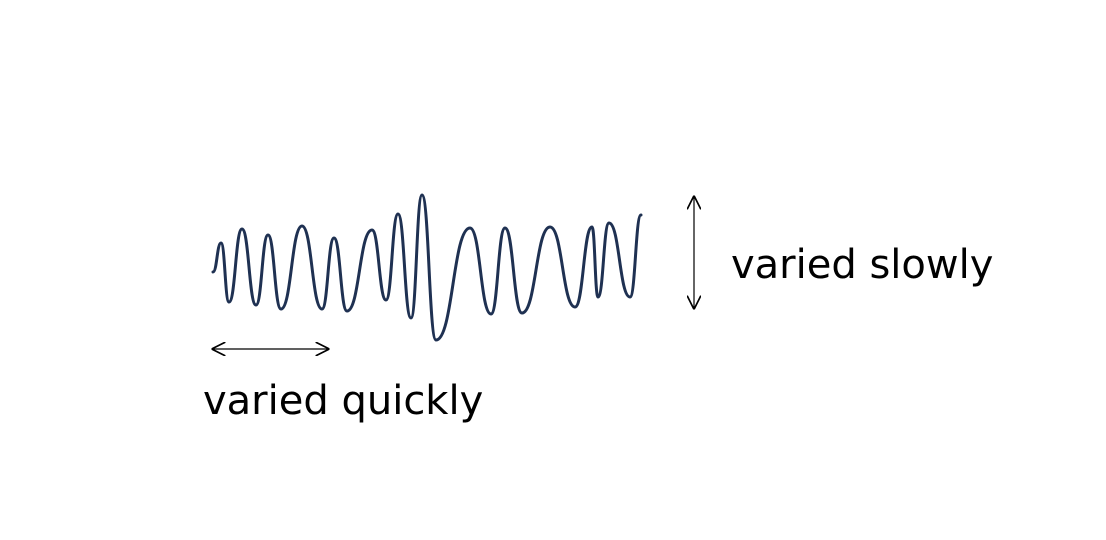  What do you see at coordinates (343, 401) in the screenshot?
I see `varied-quickly-label: varied quickly` at bounding box center [343, 401].